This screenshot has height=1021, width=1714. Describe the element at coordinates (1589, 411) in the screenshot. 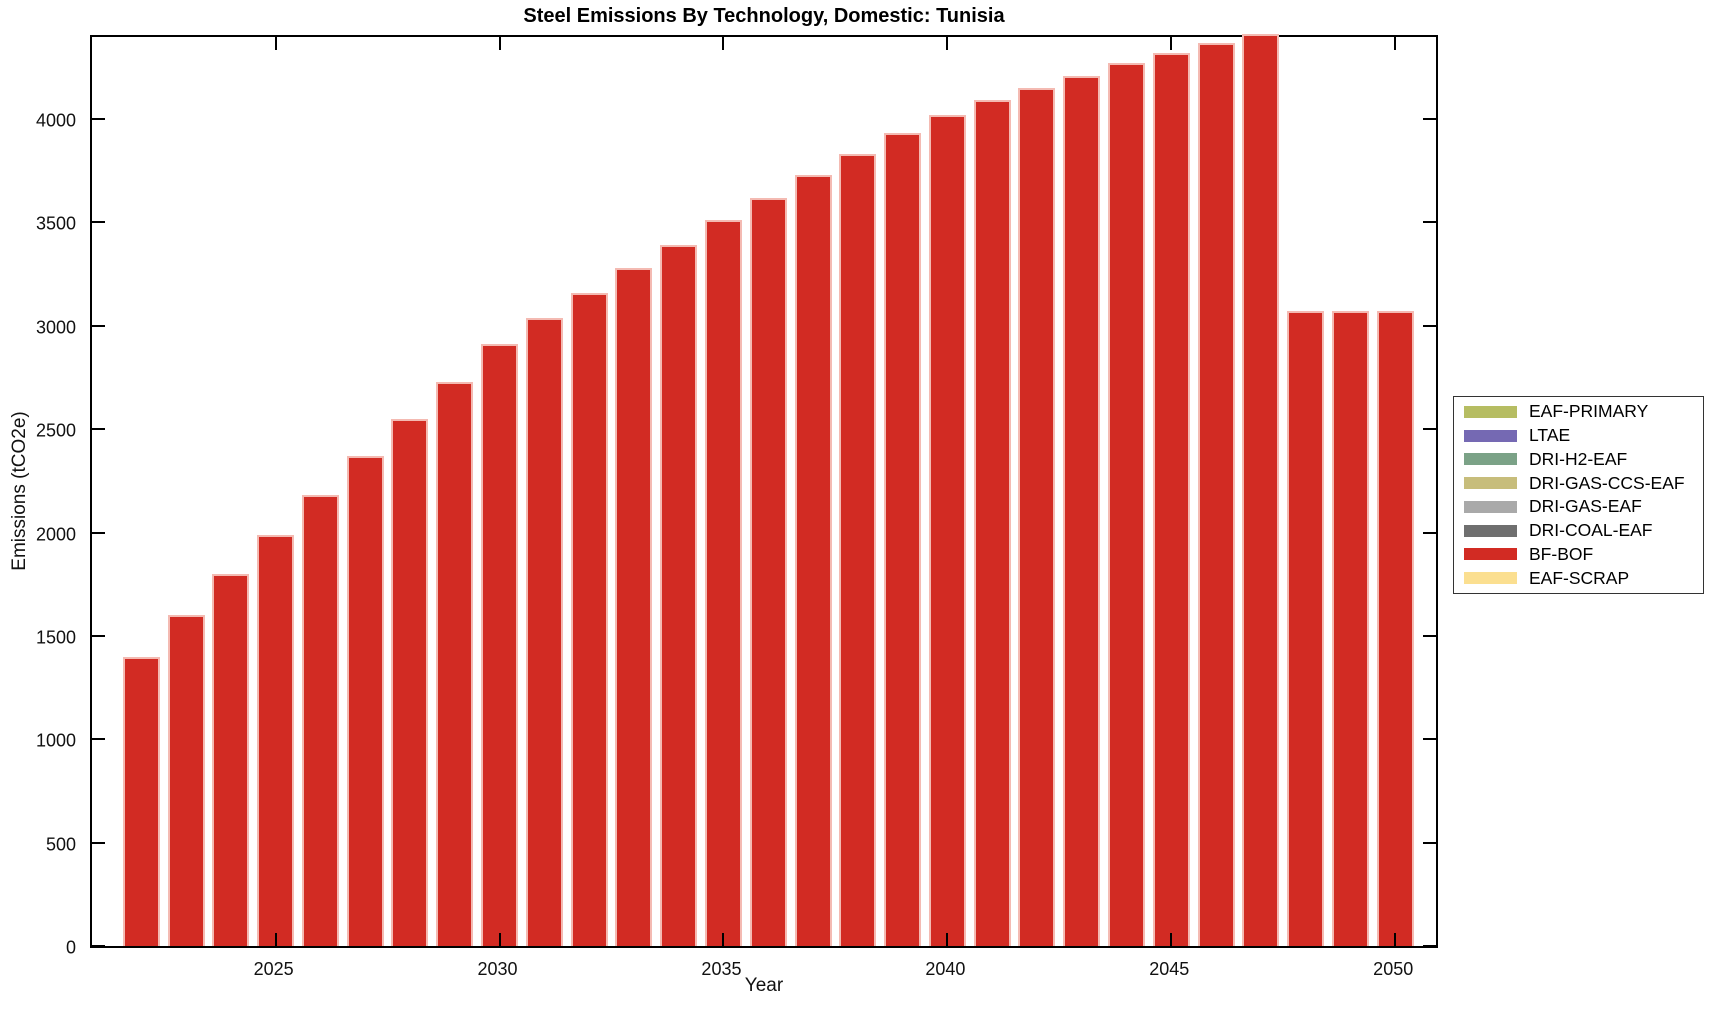

I see `legend-label: EAF-PRIMARY` at that location.